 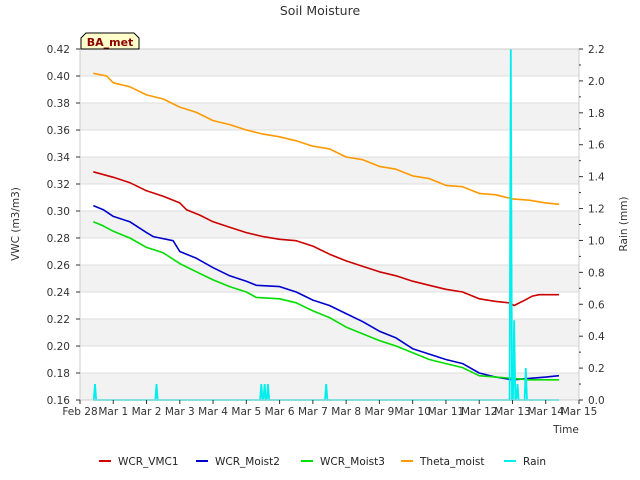 What do you see at coordinates (596, 305) in the screenshot?
I see `y2-tick-label: 0.6` at bounding box center [596, 305].